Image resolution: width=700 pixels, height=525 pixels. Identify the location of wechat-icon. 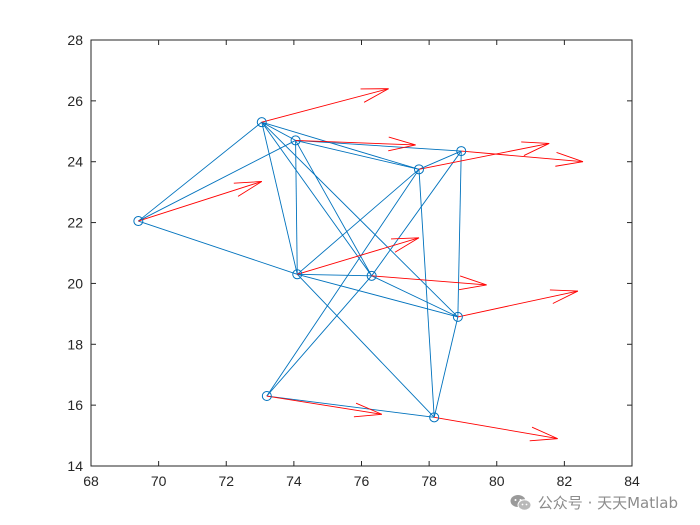
(521, 503).